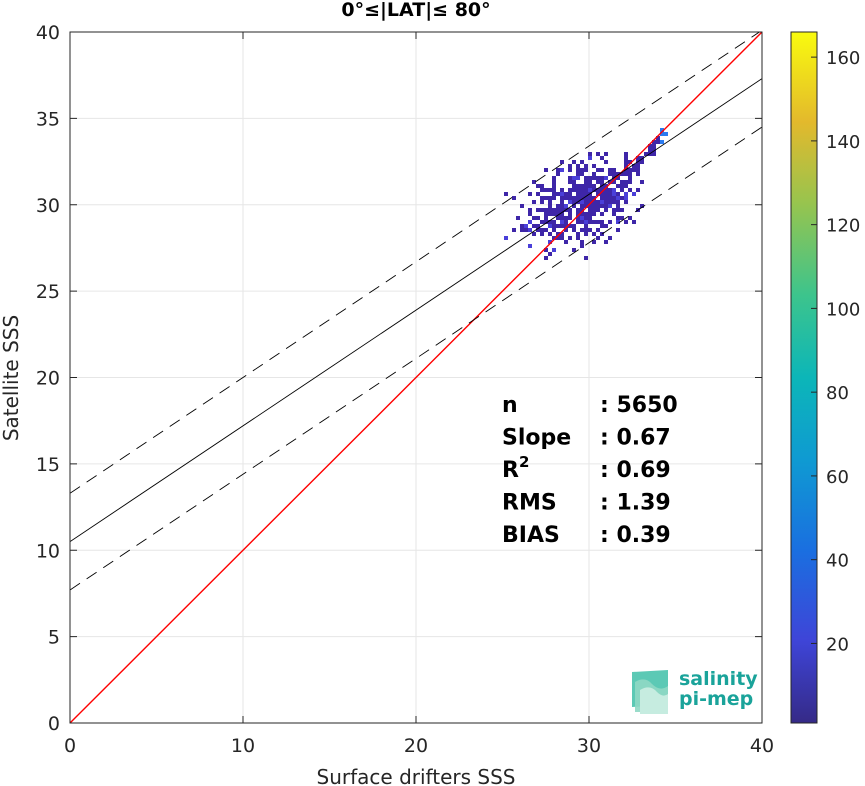 The height and width of the screenshot is (786, 865). I want to click on x-tick-label-2: 20, so click(416, 746).